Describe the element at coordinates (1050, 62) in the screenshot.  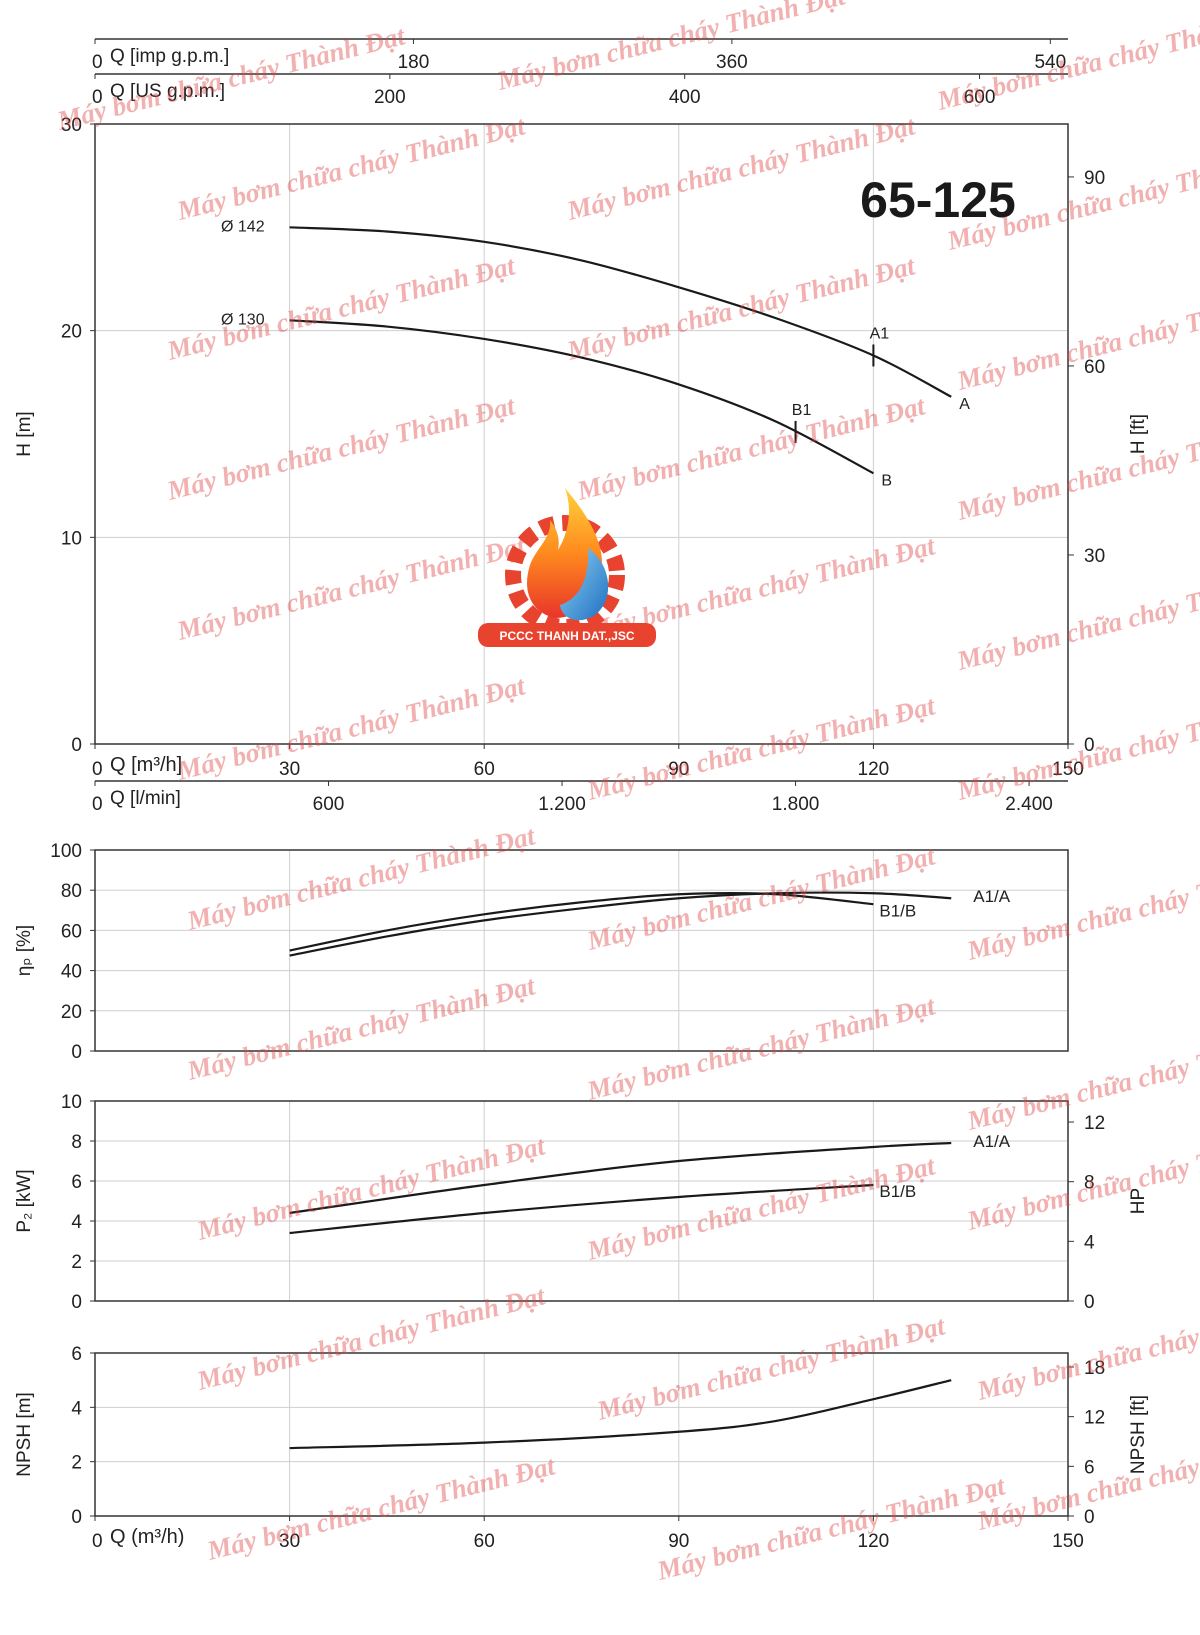
I see `extra-axis-tick-label: 540` at that location.